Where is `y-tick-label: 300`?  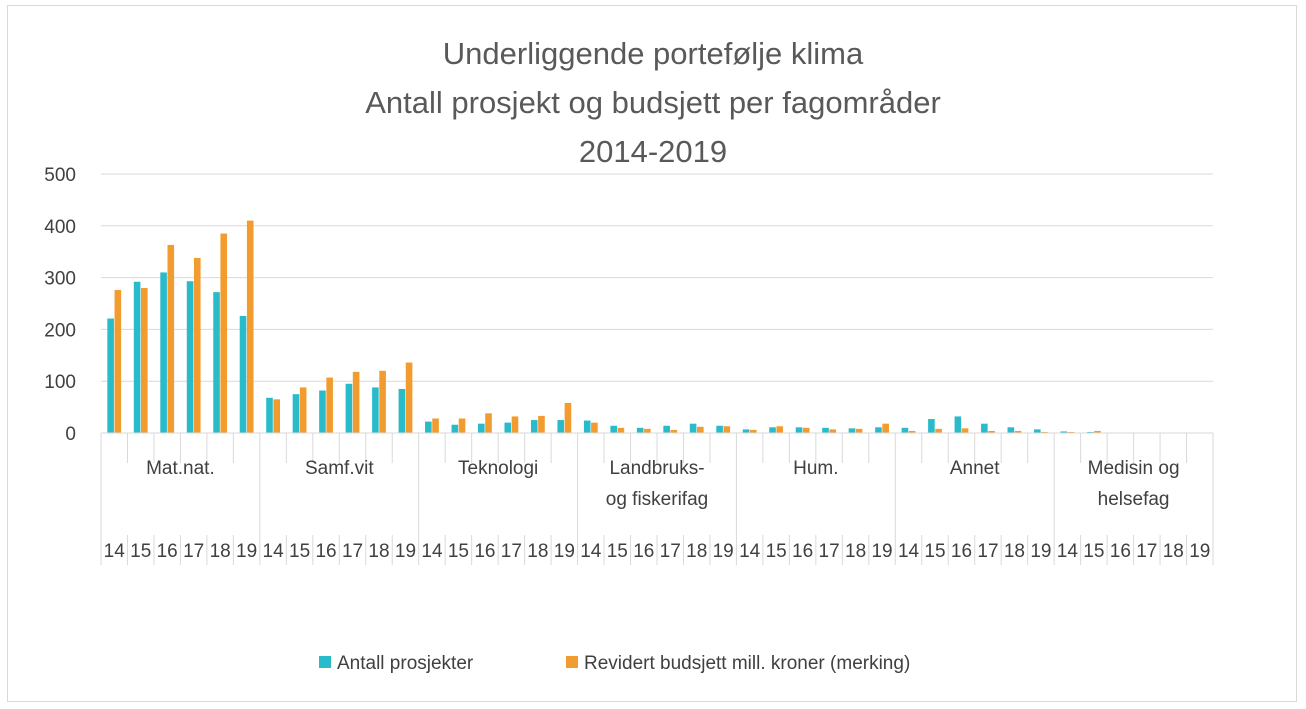
y-tick-label: 300 is located at coordinates (60, 279).